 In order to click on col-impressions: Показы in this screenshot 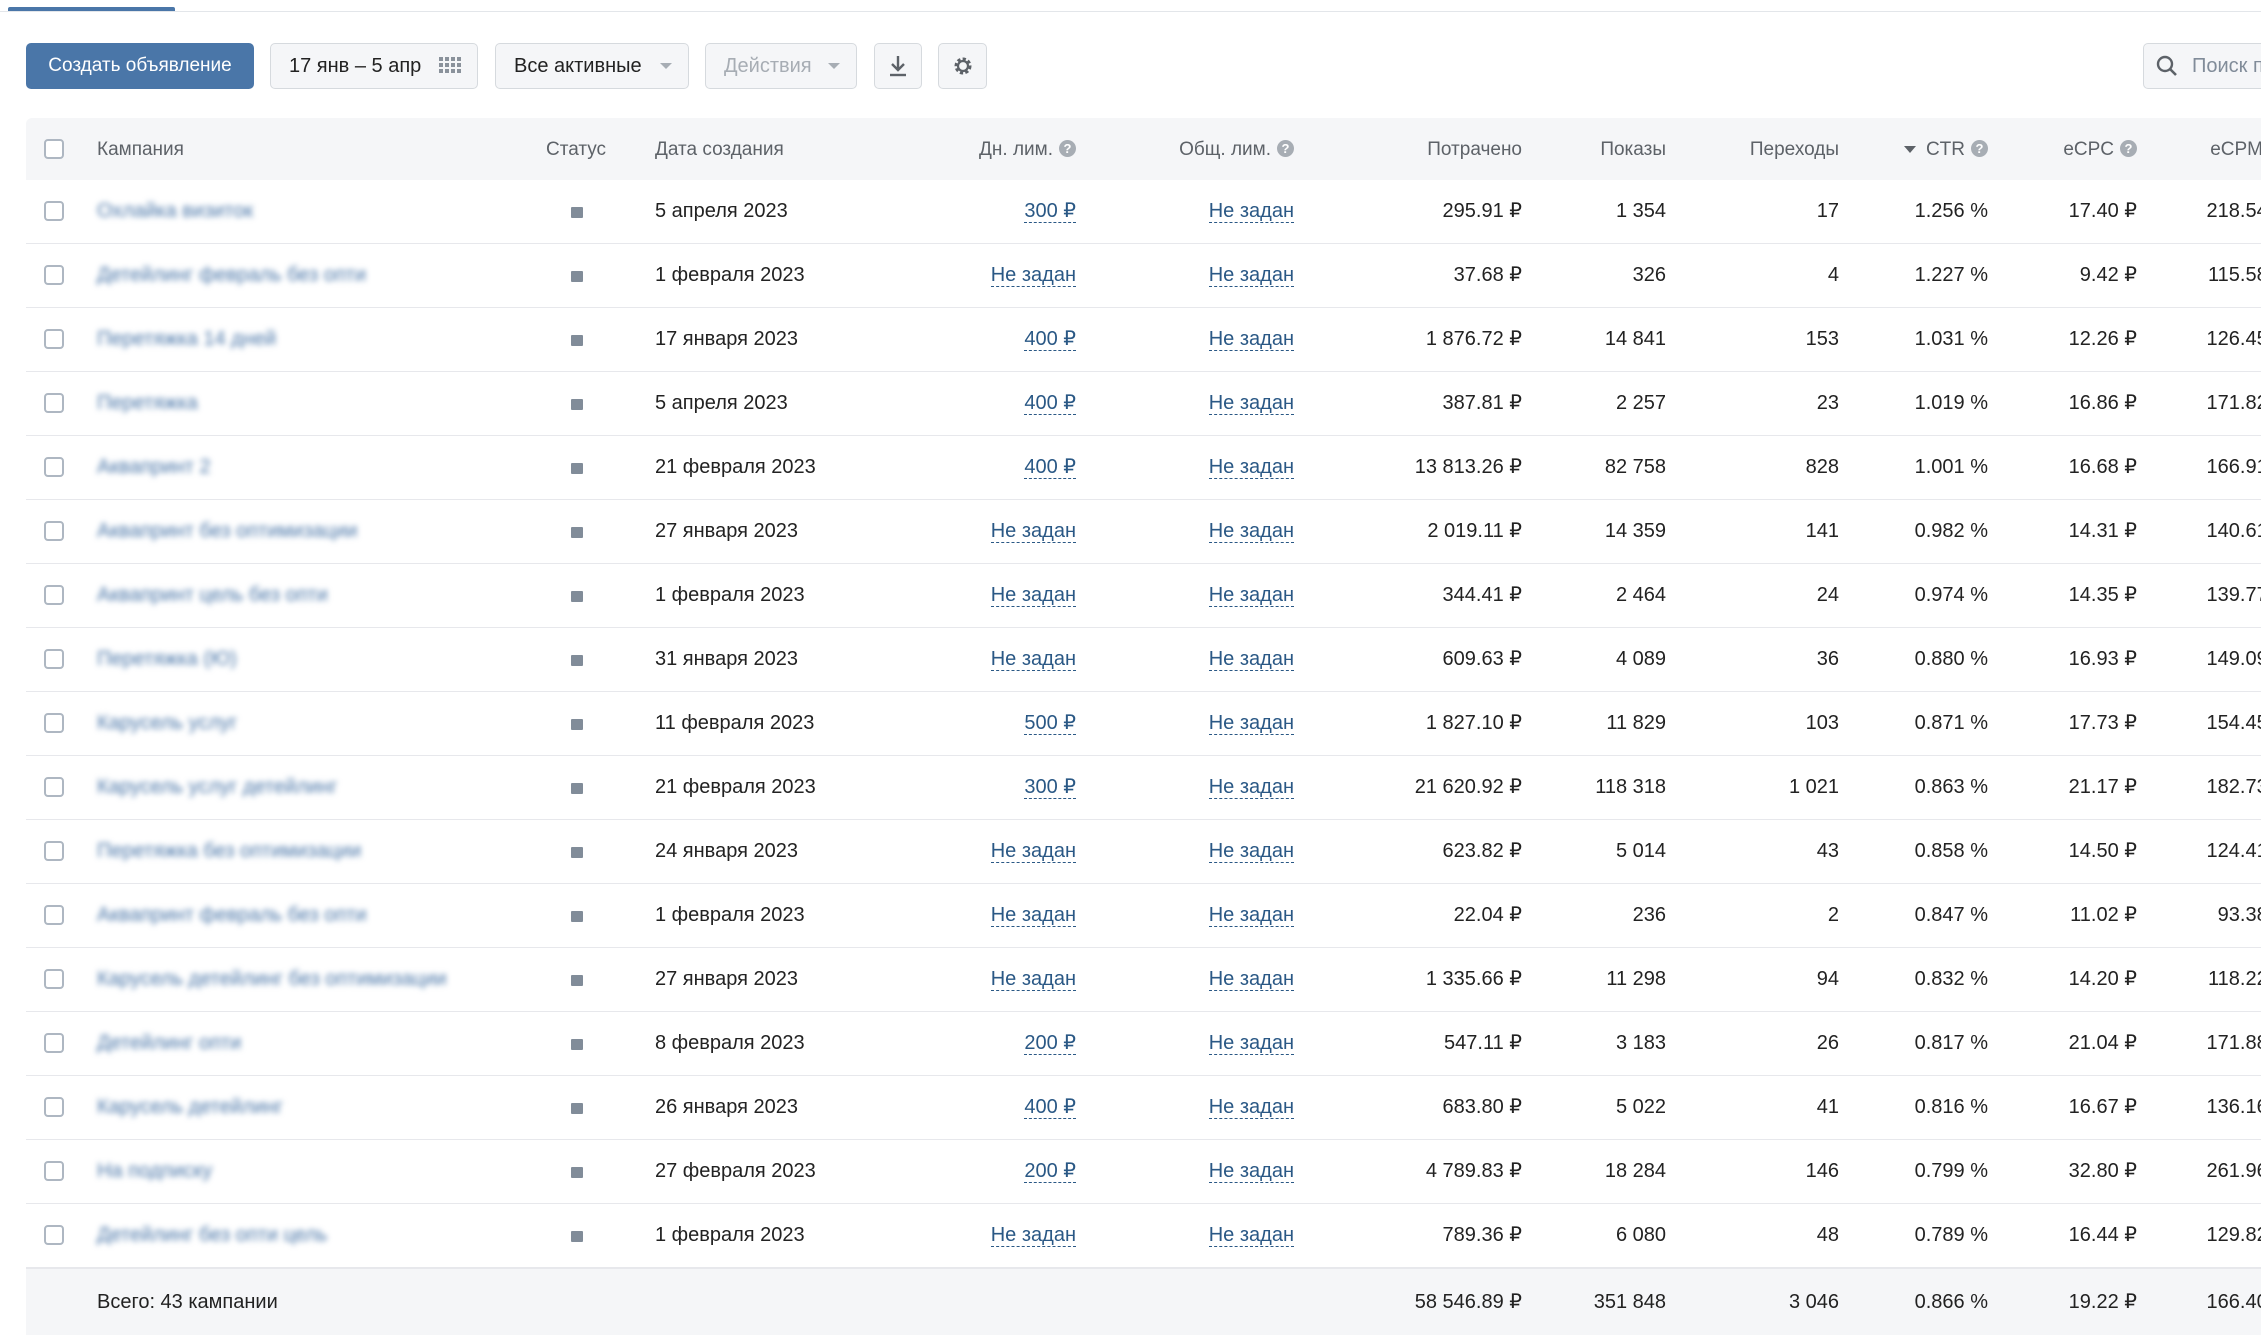, I will do `click(1633, 149)`.